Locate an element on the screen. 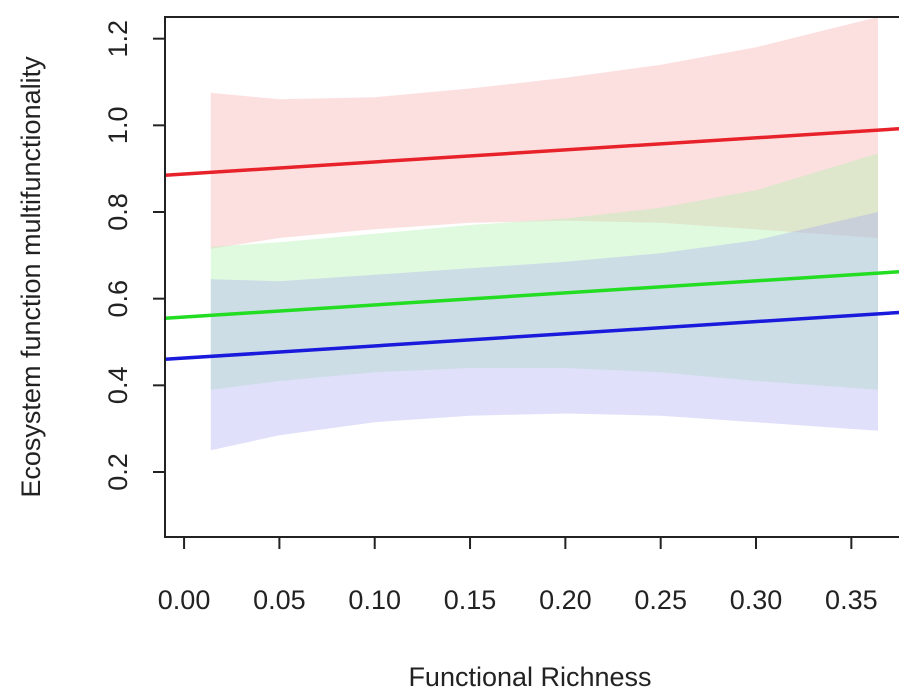 Image resolution: width=899 pixels, height=691 pixels. x-tick-label: 0.35 is located at coordinates (851, 600).